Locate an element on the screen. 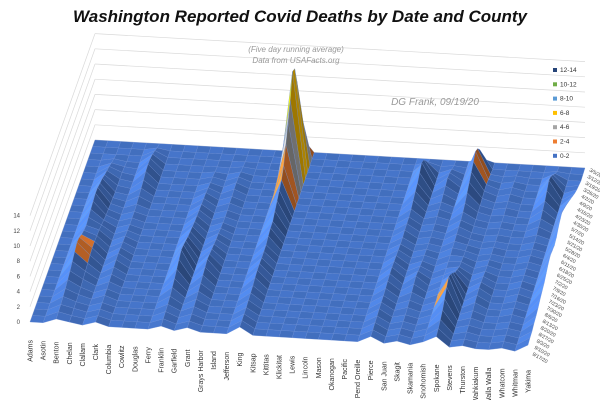 Image resolution: width=600 pixels, height=400 pixels. county-label: Benton is located at coordinates (57, 352).